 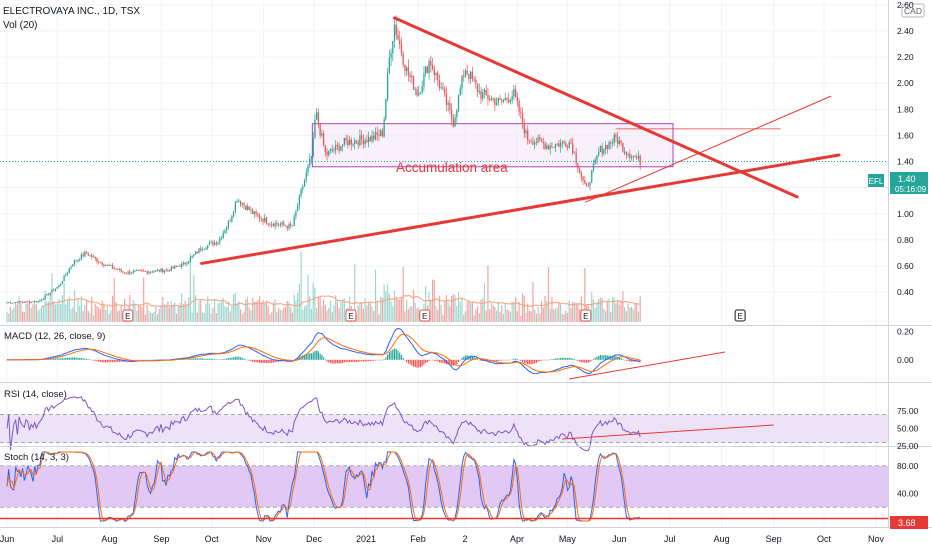 I want to click on rsi-trendline, so click(x=668, y=432).